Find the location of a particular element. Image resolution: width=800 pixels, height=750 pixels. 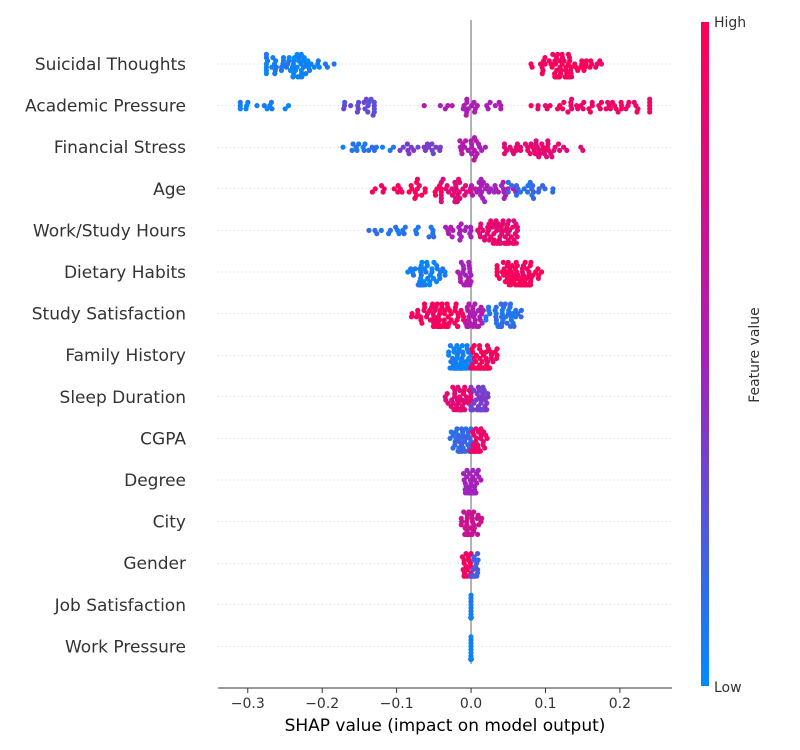

feature-label: Work Pressure is located at coordinates (125, 647).